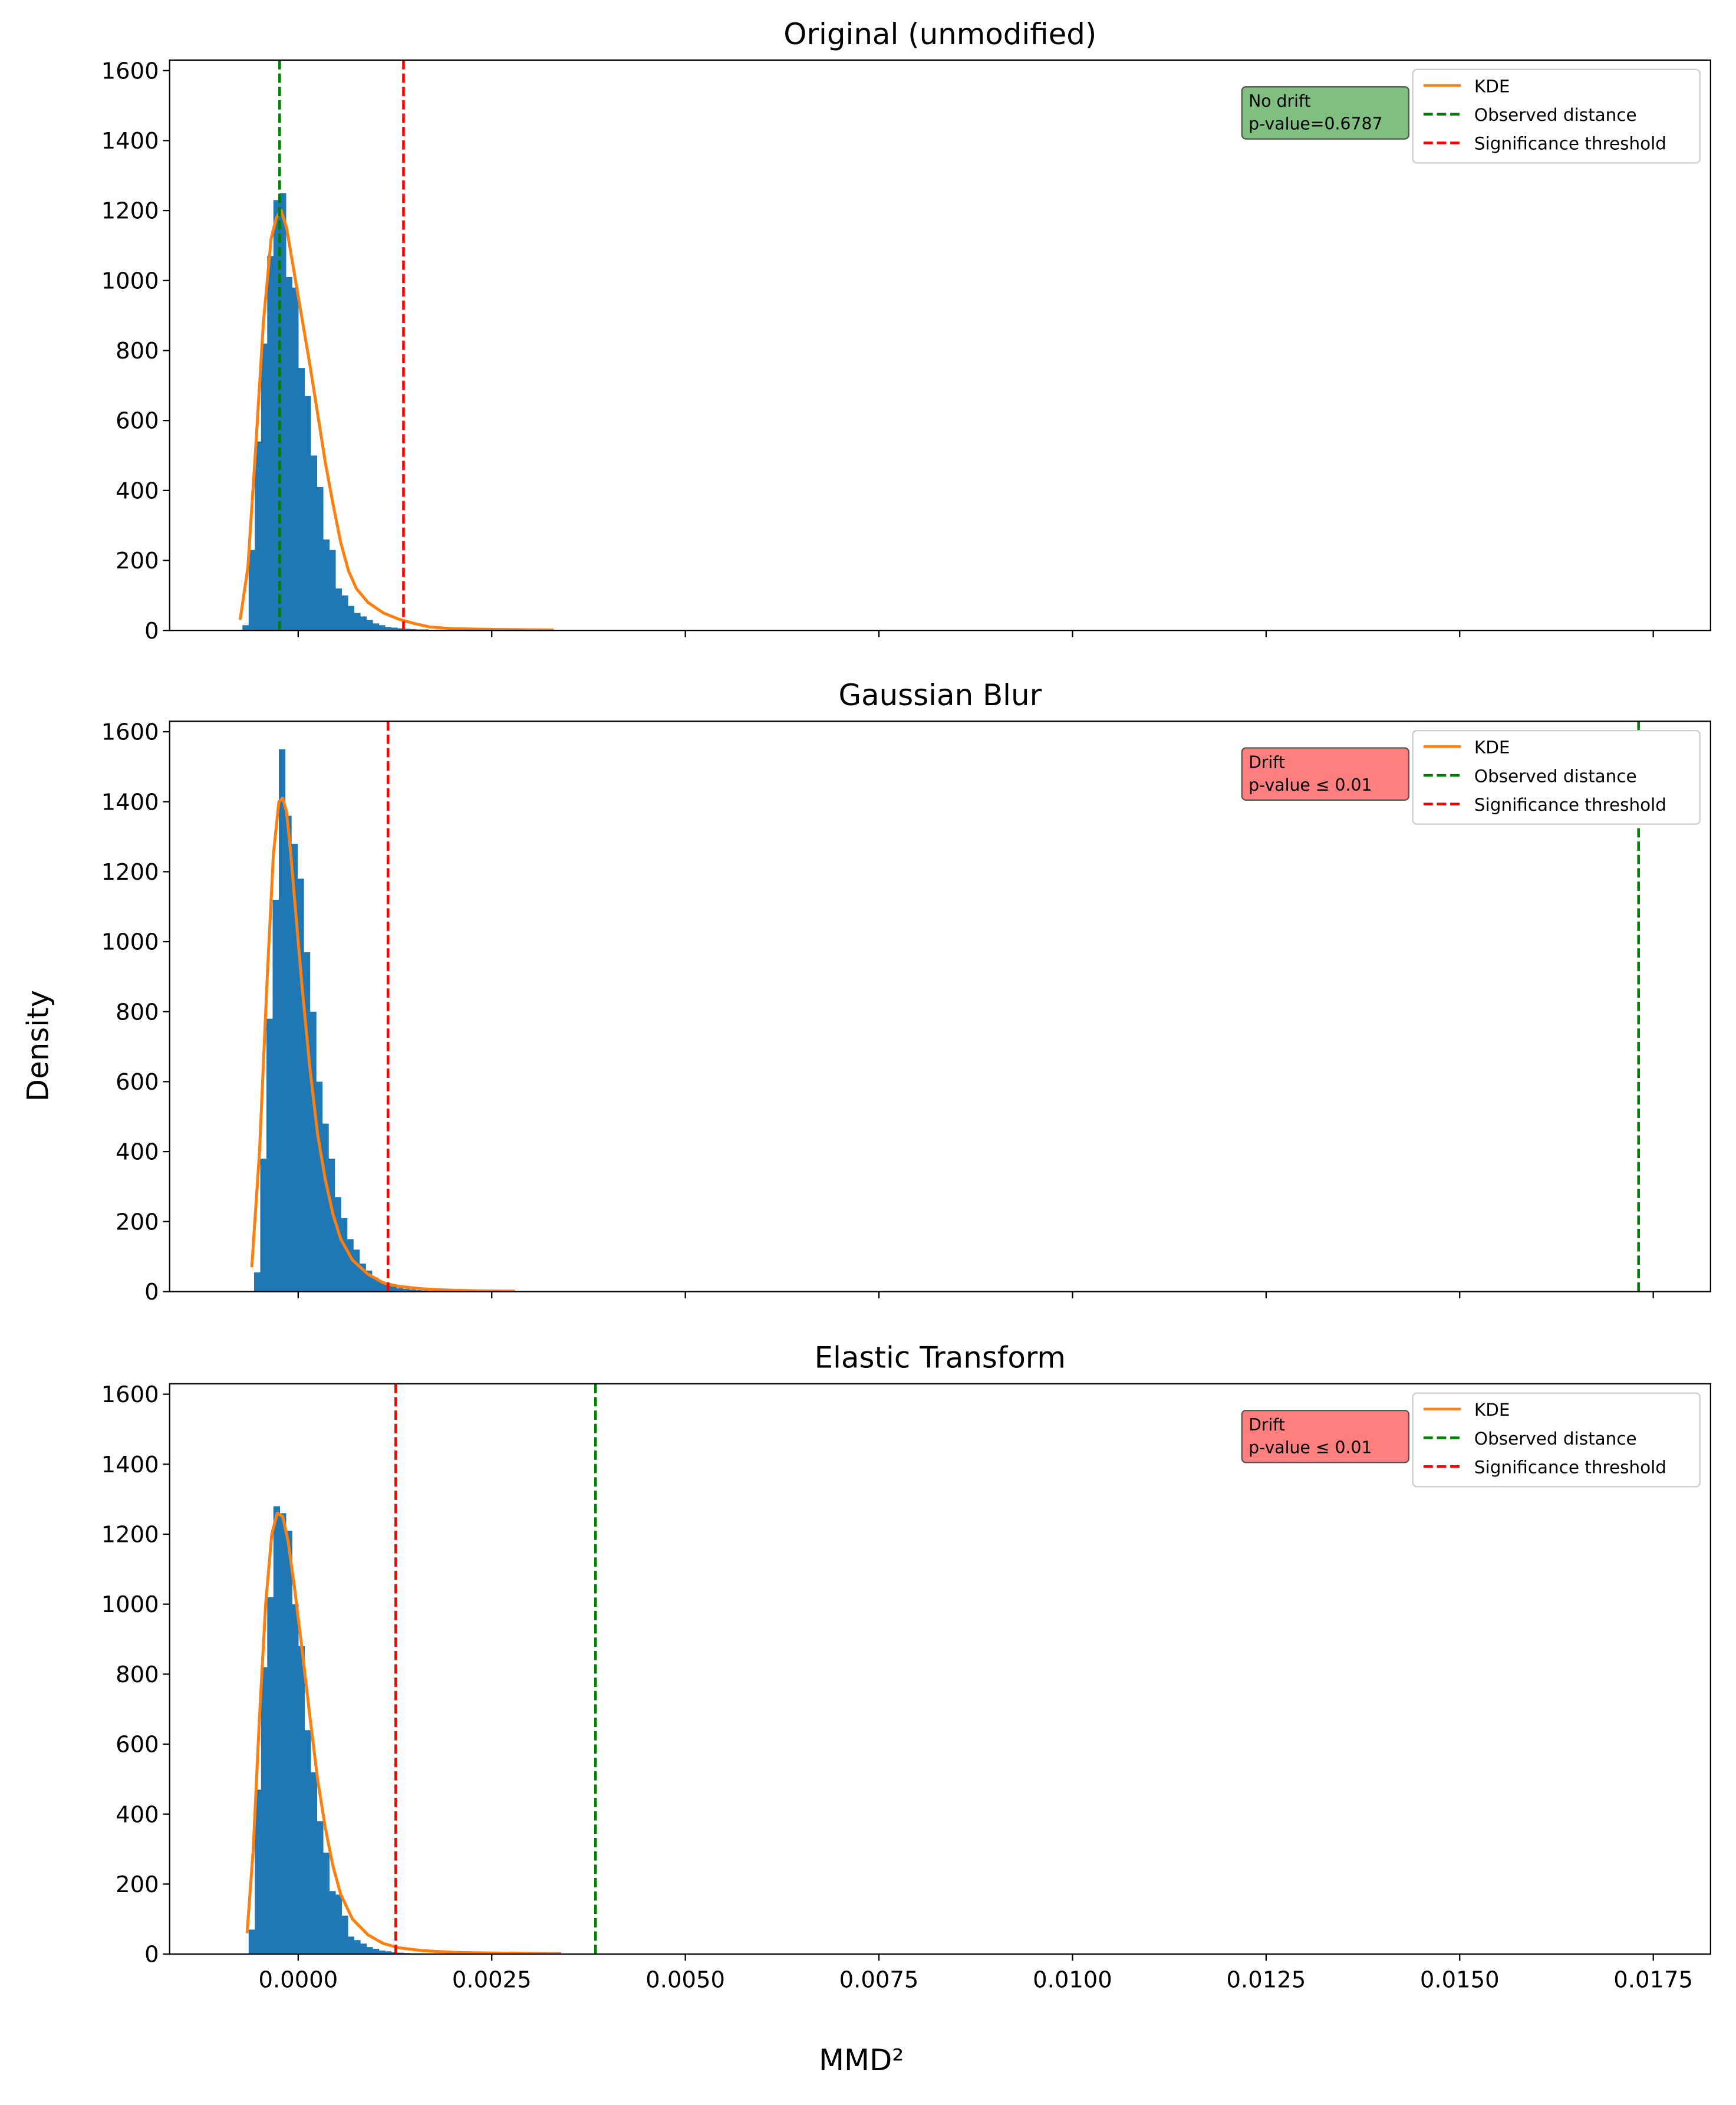 The height and width of the screenshot is (2105, 1736). What do you see at coordinates (130, 942) in the screenshot?
I see `y-tick-label: 1000` at bounding box center [130, 942].